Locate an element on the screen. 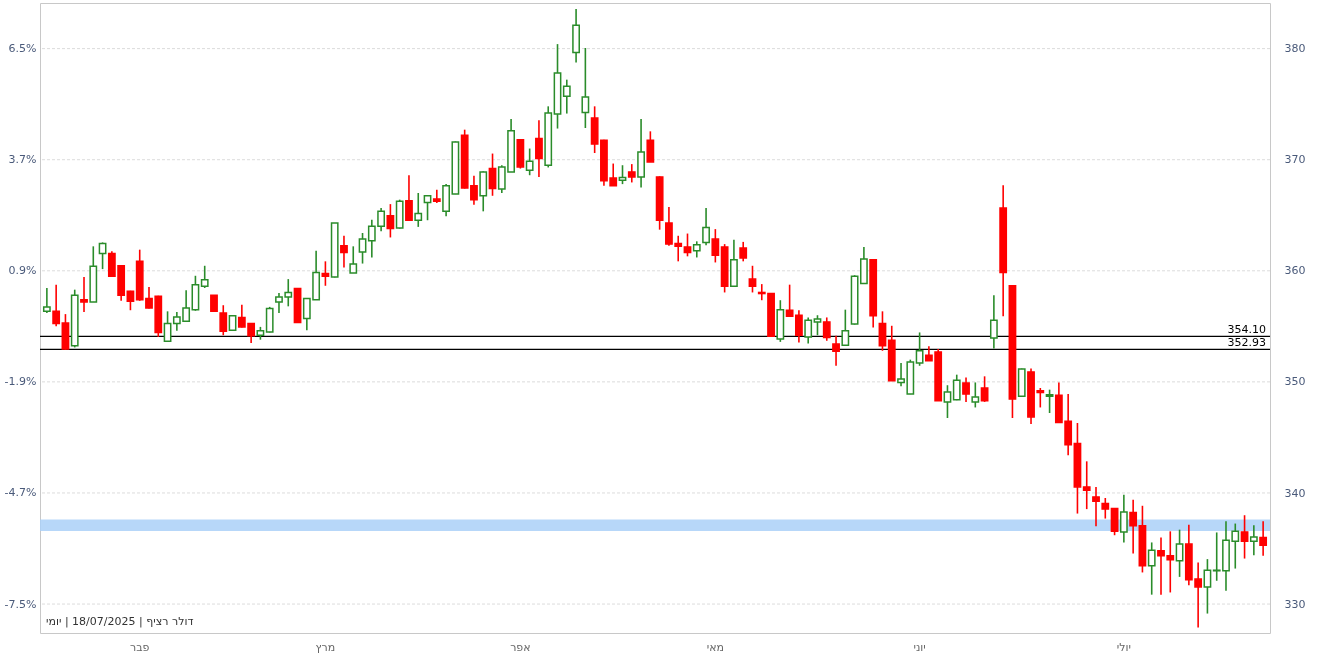 The image size is (1337, 656). y-tick-label: 0.9% is located at coordinates (22, 271).